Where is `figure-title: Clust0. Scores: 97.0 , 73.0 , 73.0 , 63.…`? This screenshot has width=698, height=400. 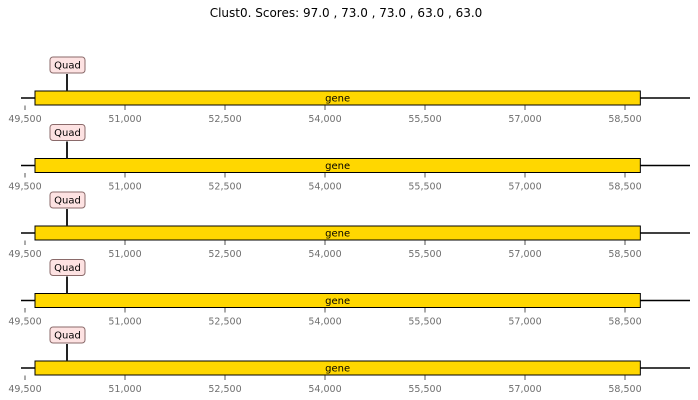 figure-title: Clust0. Scores: 97.0 , 73.0 , 73.0 , 63.… is located at coordinates (346, 13).